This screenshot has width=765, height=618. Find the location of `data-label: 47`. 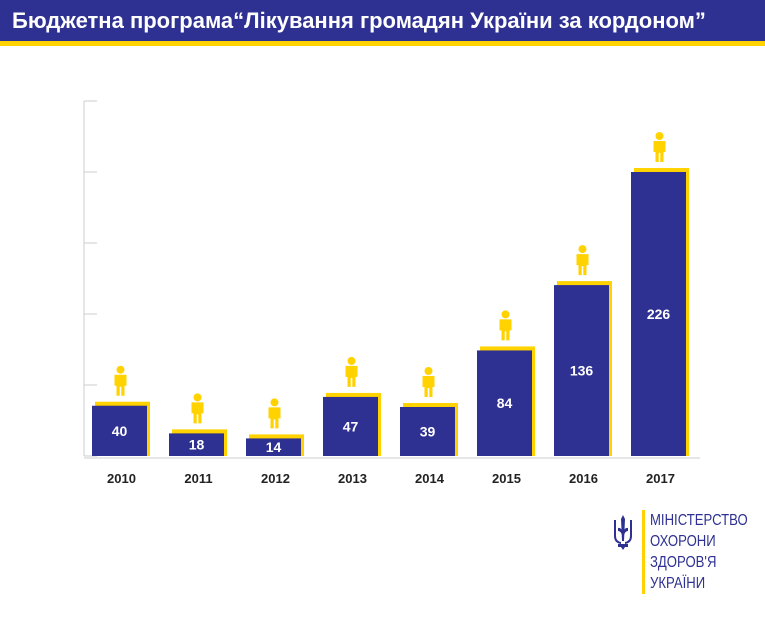

data-label: 47 is located at coordinates (351, 426).